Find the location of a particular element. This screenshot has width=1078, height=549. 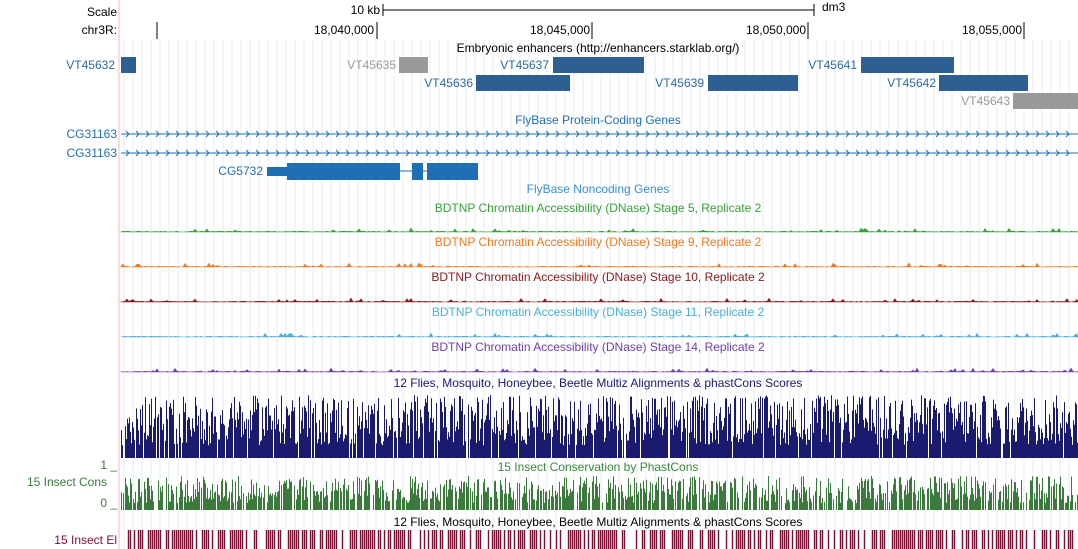

gene-label: CG5732 is located at coordinates (240, 171).